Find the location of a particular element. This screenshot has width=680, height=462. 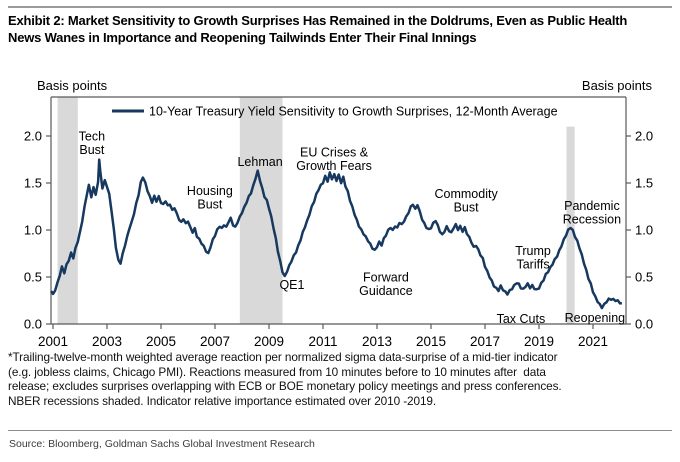

annotation-lehman: Lehman is located at coordinates (259, 162).